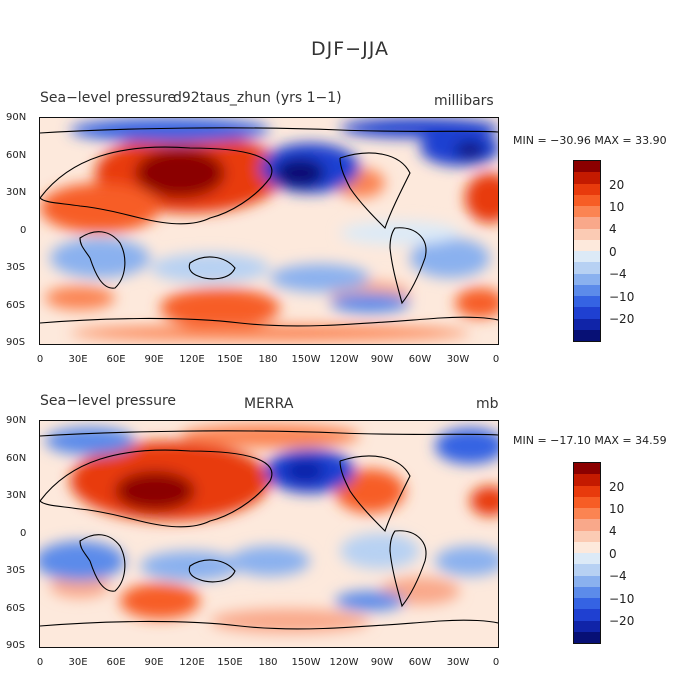  Describe the element at coordinates (78, 359) in the screenshot. I see `panel1-lon-label: 30E` at that location.